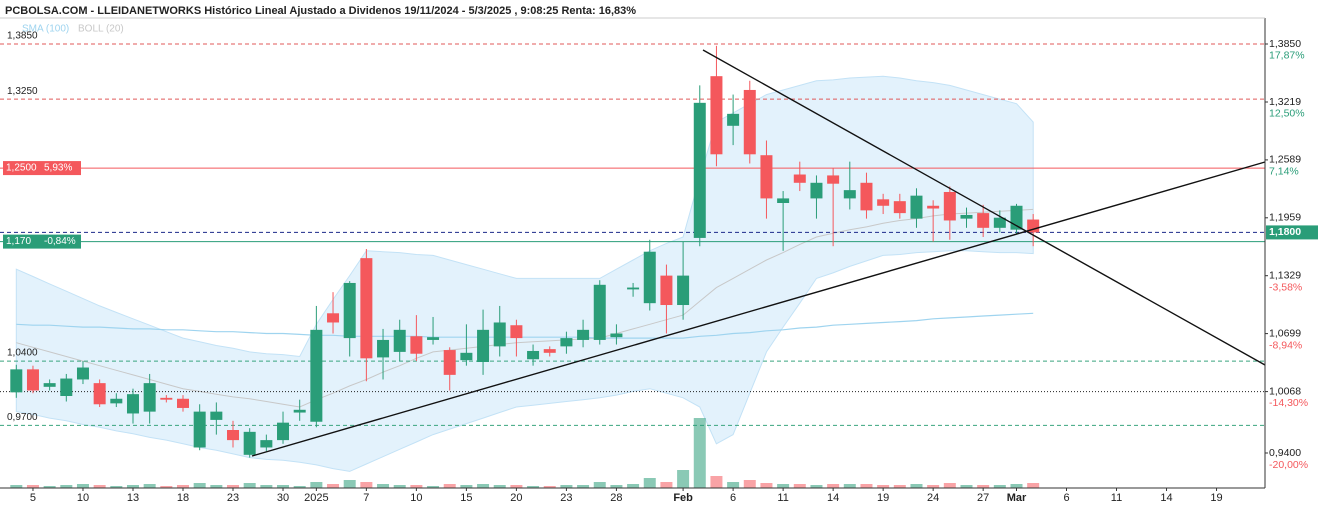 The height and width of the screenshot is (512, 1320). Describe the element at coordinates (316, 498) in the screenshot. I see `x-tick-label: 2025` at that location.